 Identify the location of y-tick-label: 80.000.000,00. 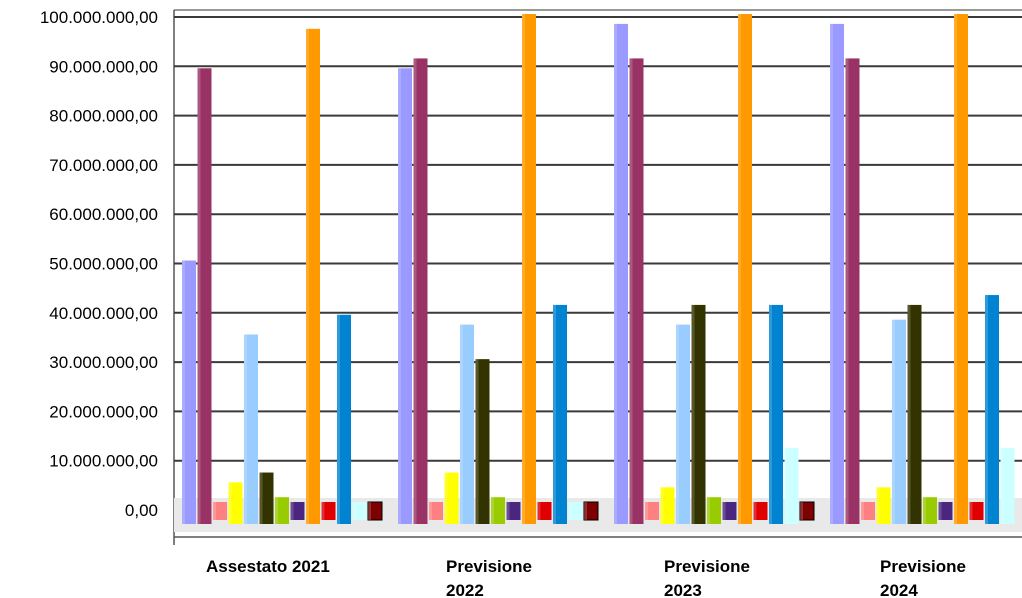
(103, 116).